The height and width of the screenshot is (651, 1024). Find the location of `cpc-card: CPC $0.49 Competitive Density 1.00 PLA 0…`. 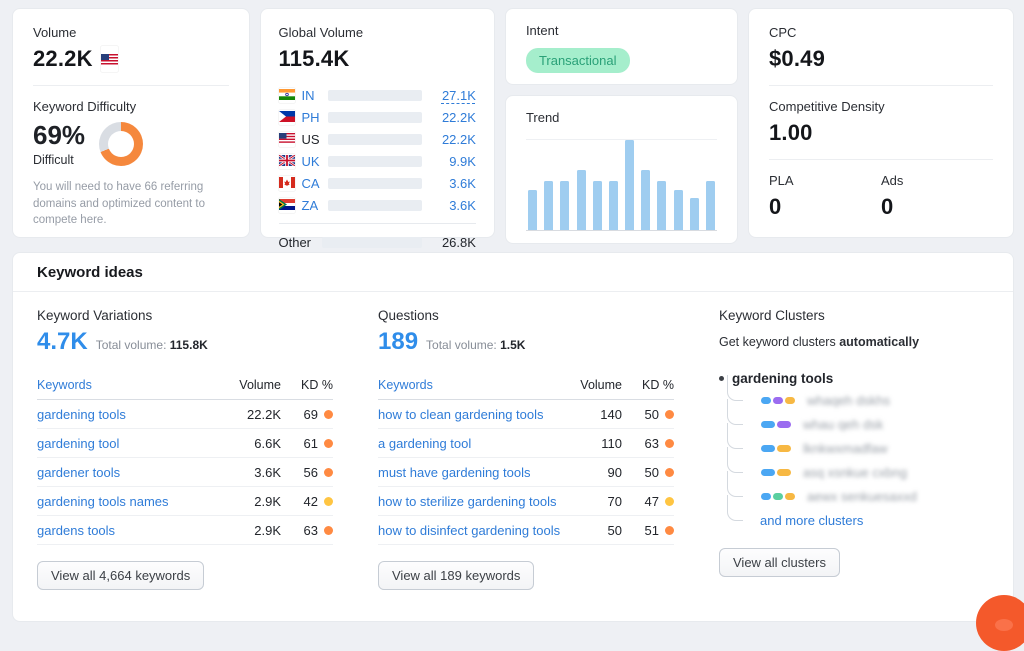

cpc-card: CPC $0.49 Competitive Density 1.00 PLA 0… is located at coordinates (881, 123).